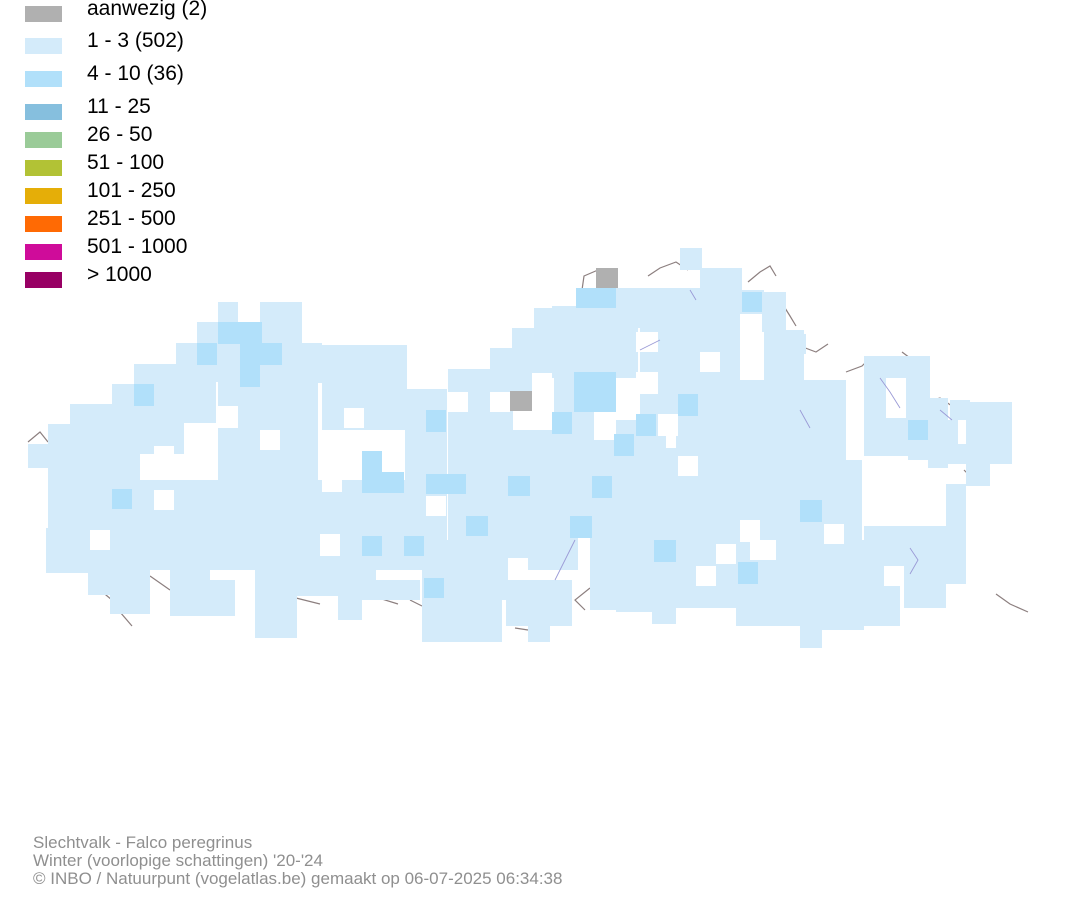  I want to click on legend-item: 11 - 25, so click(185, 113).